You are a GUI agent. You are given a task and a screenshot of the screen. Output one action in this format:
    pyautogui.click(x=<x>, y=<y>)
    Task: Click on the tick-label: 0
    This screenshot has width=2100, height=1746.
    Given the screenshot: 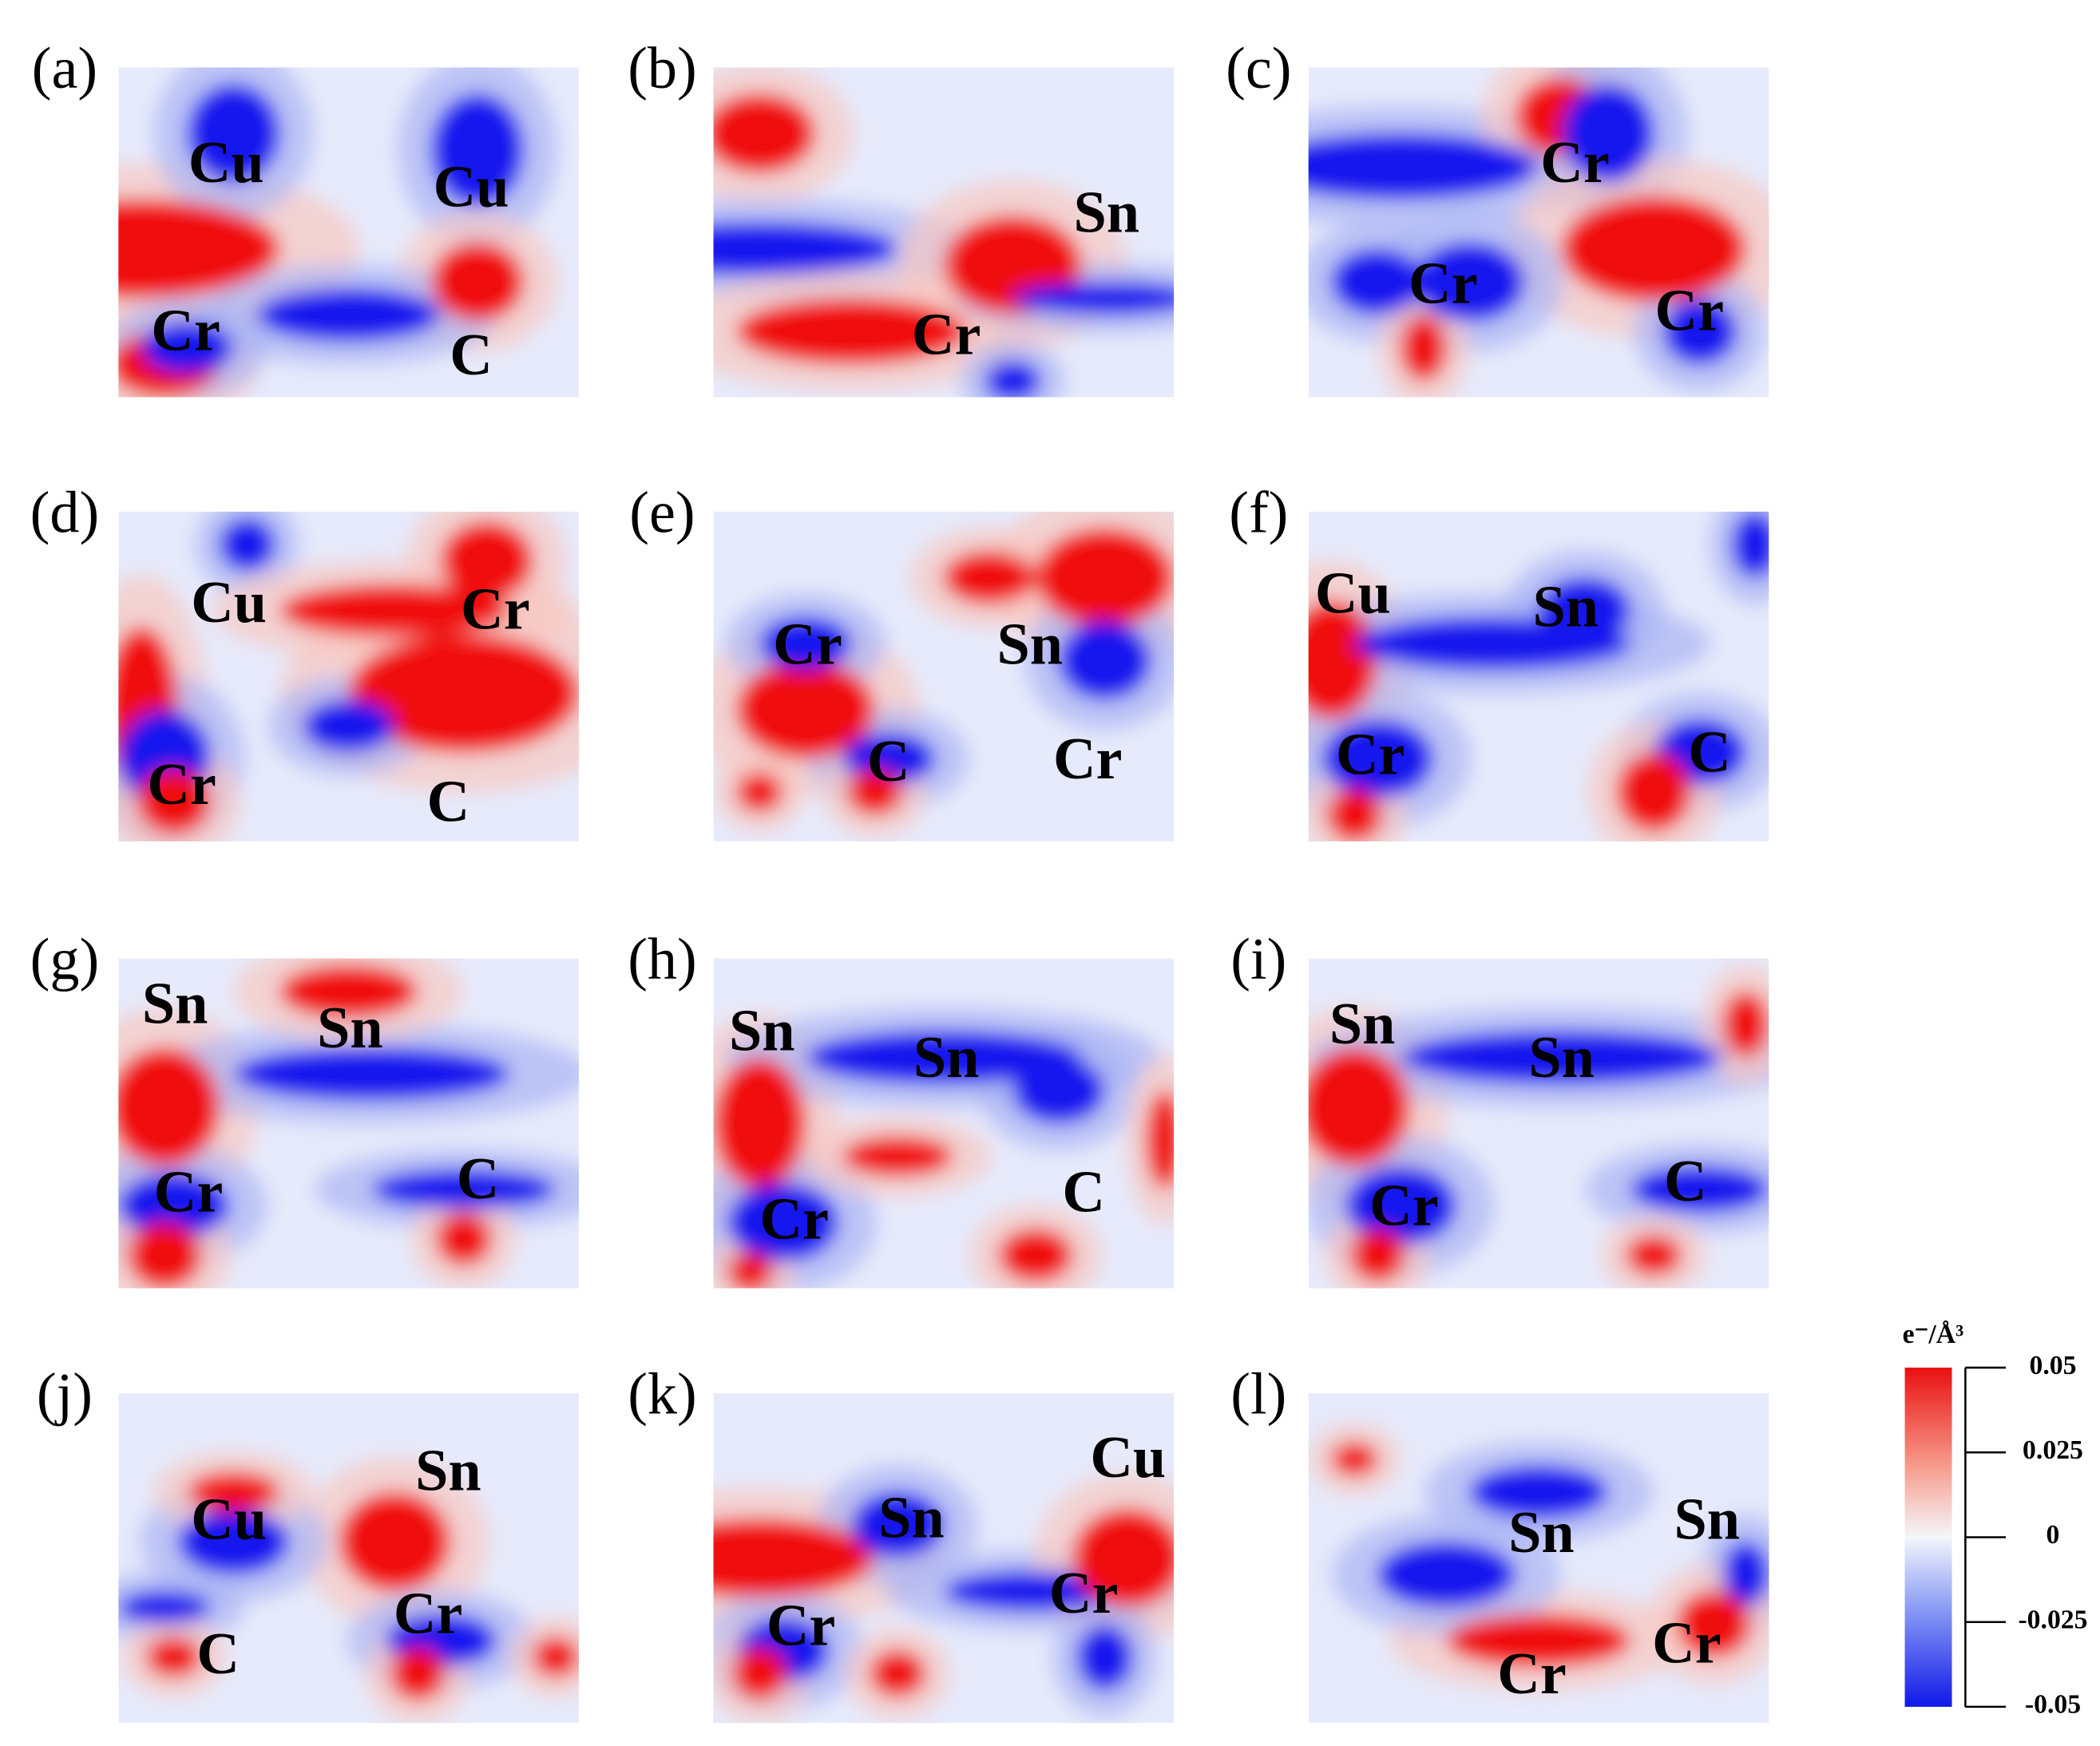 What is the action you would take?
    pyautogui.click(x=2053, y=1535)
    